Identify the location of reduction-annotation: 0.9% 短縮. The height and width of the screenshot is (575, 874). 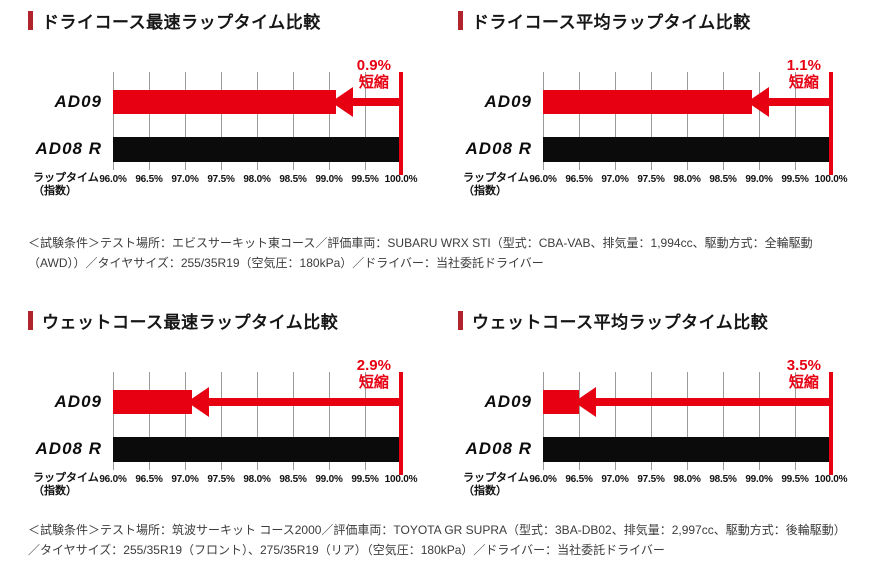
(374, 74).